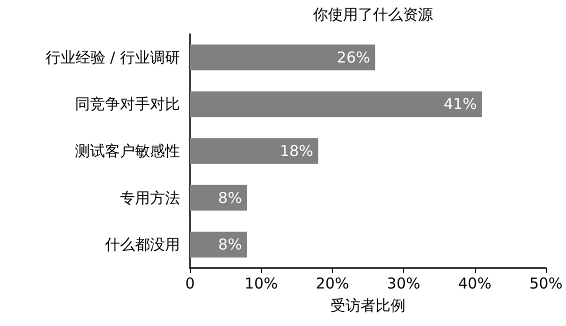 The height and width of the screenshot is (326, 566). I want to click on chart-title: 你使用了什么资源, so click(372, 15).